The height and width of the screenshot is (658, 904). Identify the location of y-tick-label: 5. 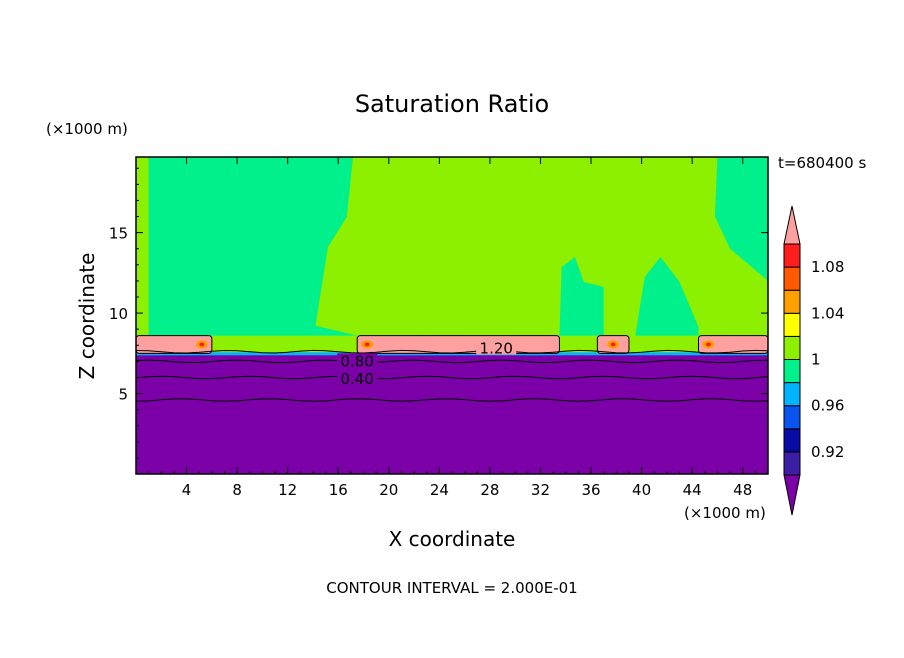
(123, 395).